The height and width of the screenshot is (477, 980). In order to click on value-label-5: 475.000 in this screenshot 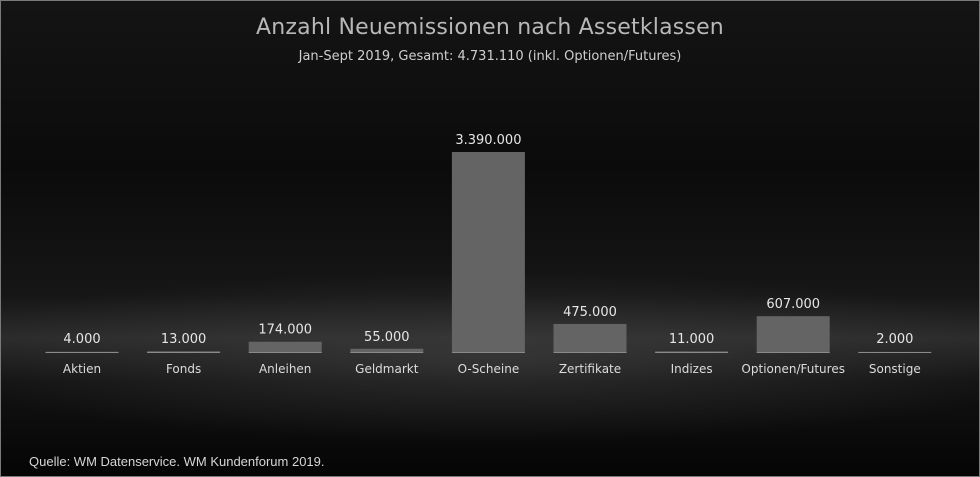, I will do `click(590, 312)`.